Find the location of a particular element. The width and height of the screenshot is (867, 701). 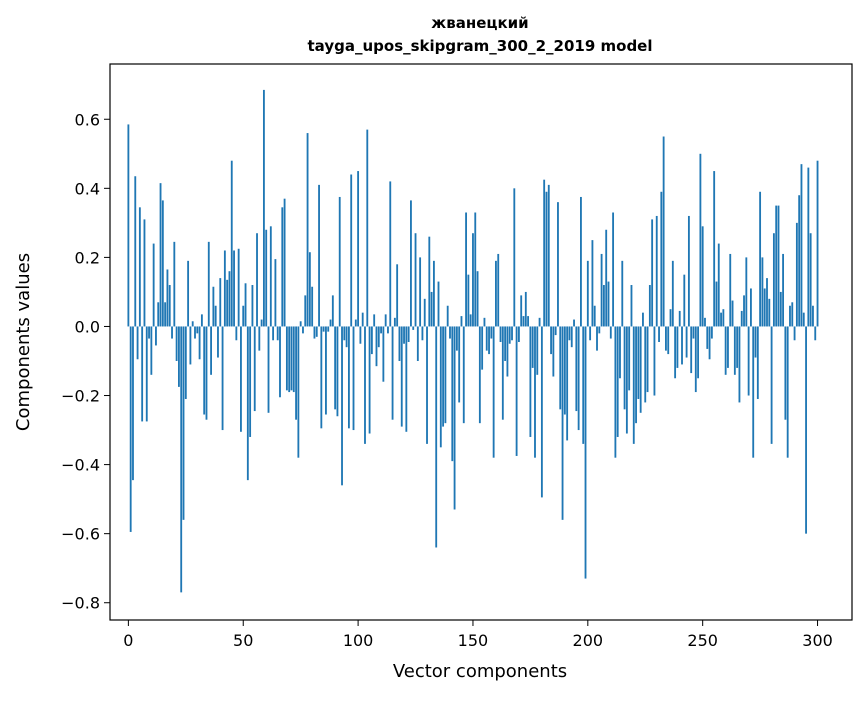

y-tick-label: −0.8 is located at coordinates (80, 603).